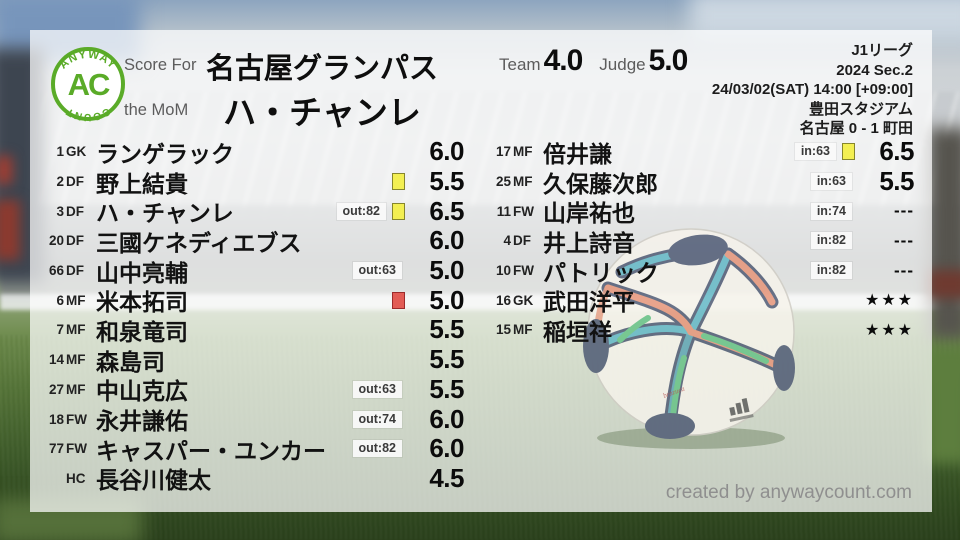 The width and height of the screenshot is (960, 540). Describe the element at coordinates (322, 112) in the screenshot. I see `mom-name: ハ・チャンレ` at that location.